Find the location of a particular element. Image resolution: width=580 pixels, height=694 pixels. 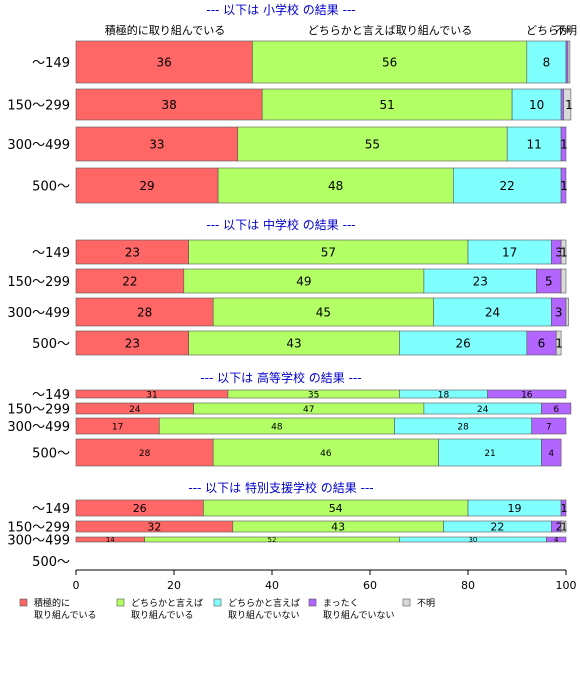

x-tick-label: 80 is located at coordinates (468, 585).